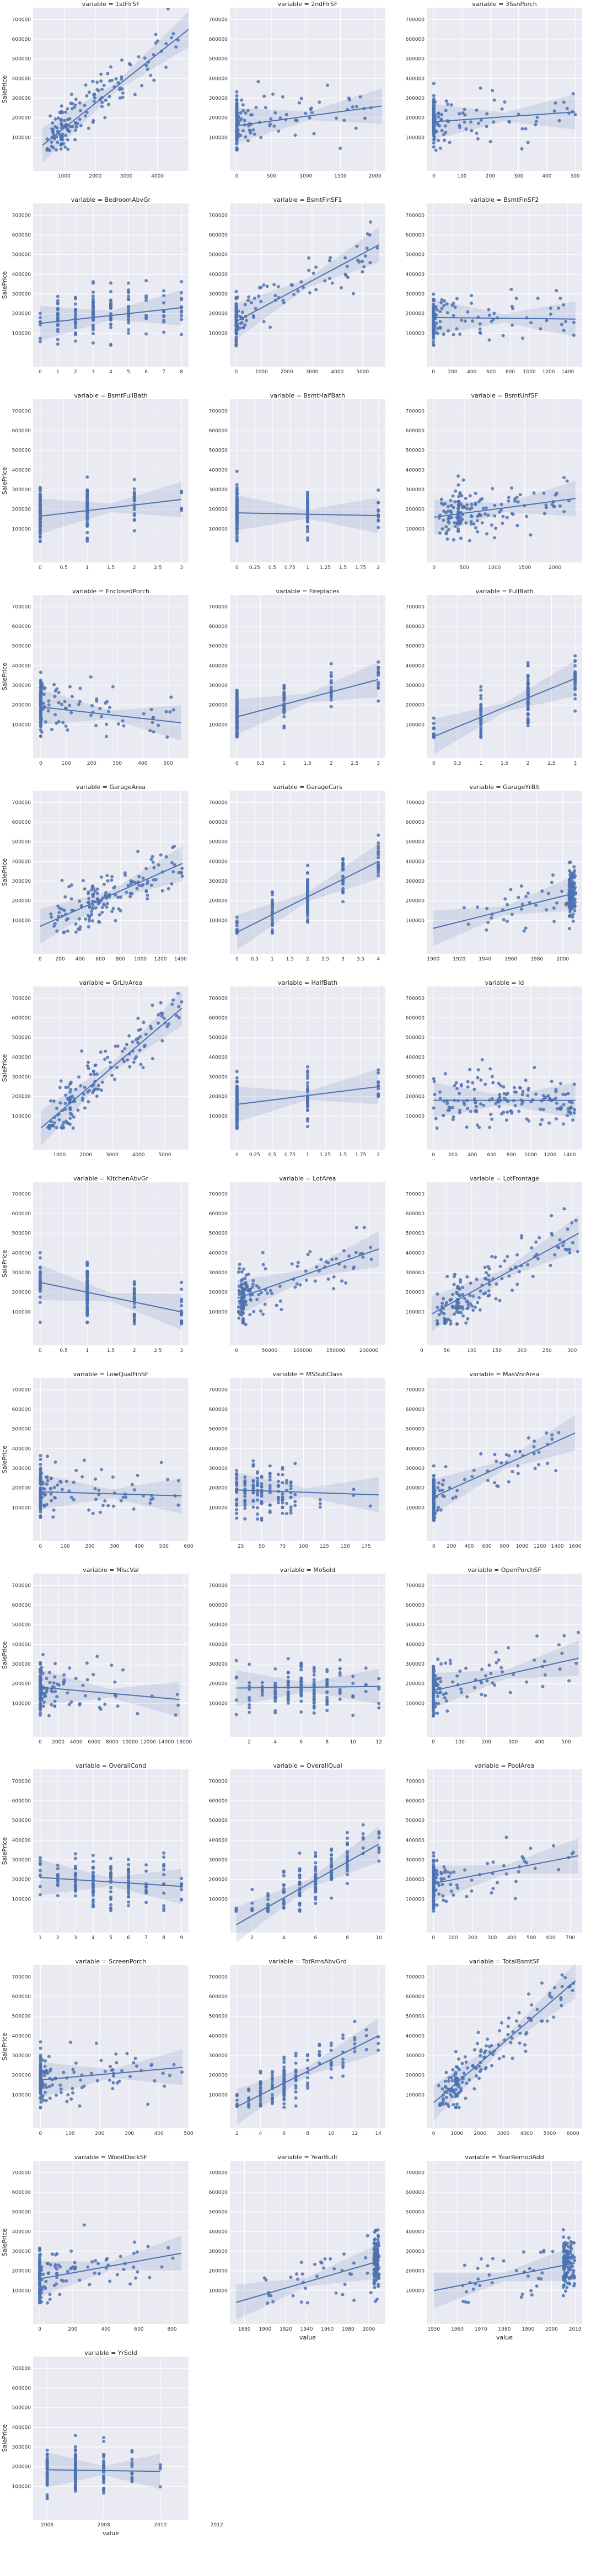  What do you see at coordinates (76, 1742) in the screenshot?
I see `x-tick-label: 4000` at bounding box center [76, 1742].